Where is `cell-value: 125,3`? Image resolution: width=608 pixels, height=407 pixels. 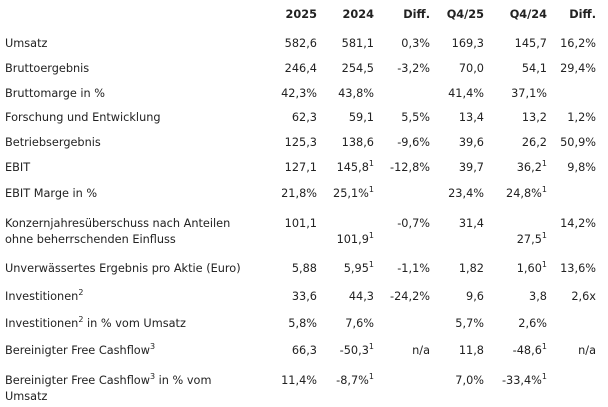 cell-value: 125,3 is located at coordinates (300, 142).